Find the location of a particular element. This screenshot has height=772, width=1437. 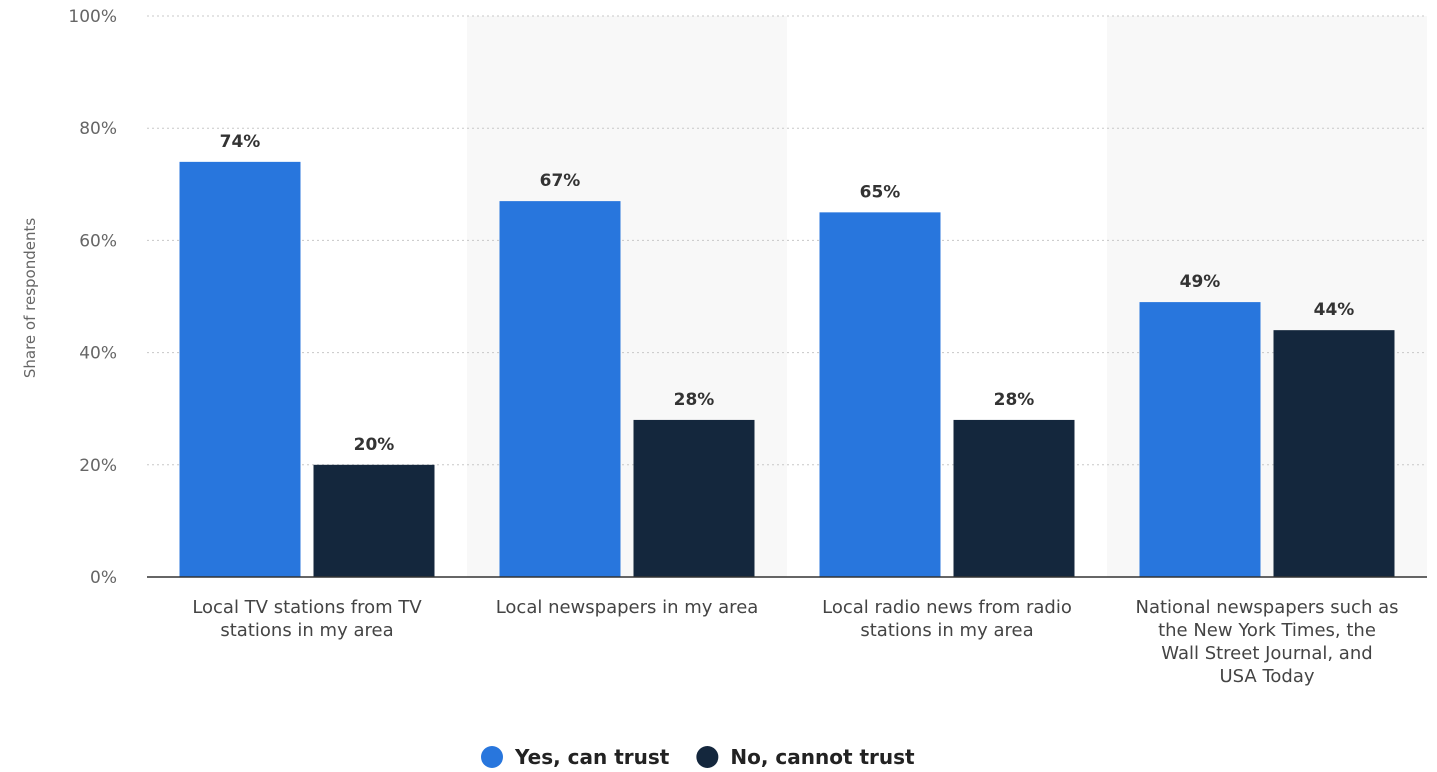

data-label: 74% is located at coordinates (240, 142).